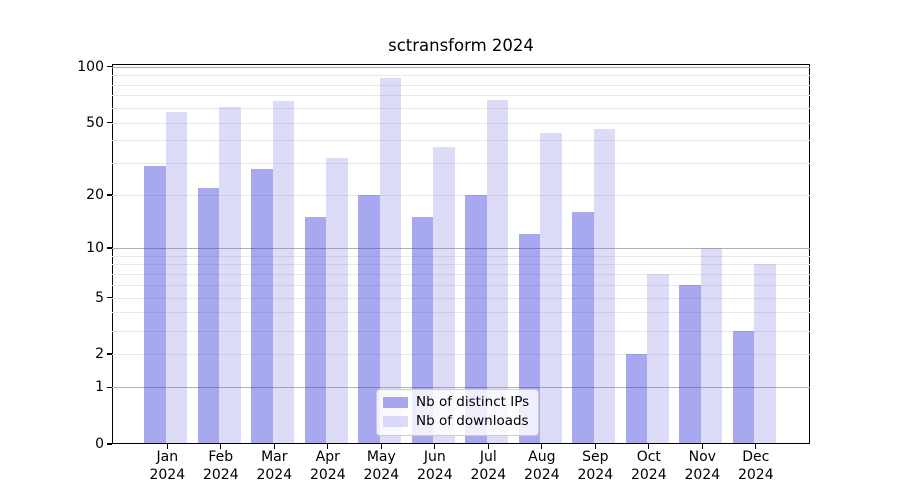 The height and width of the screenshot is (500, 900). Describe the element at coordinates (99, 444) in the screenshot. I see `y-tick-label: 0` at that location.